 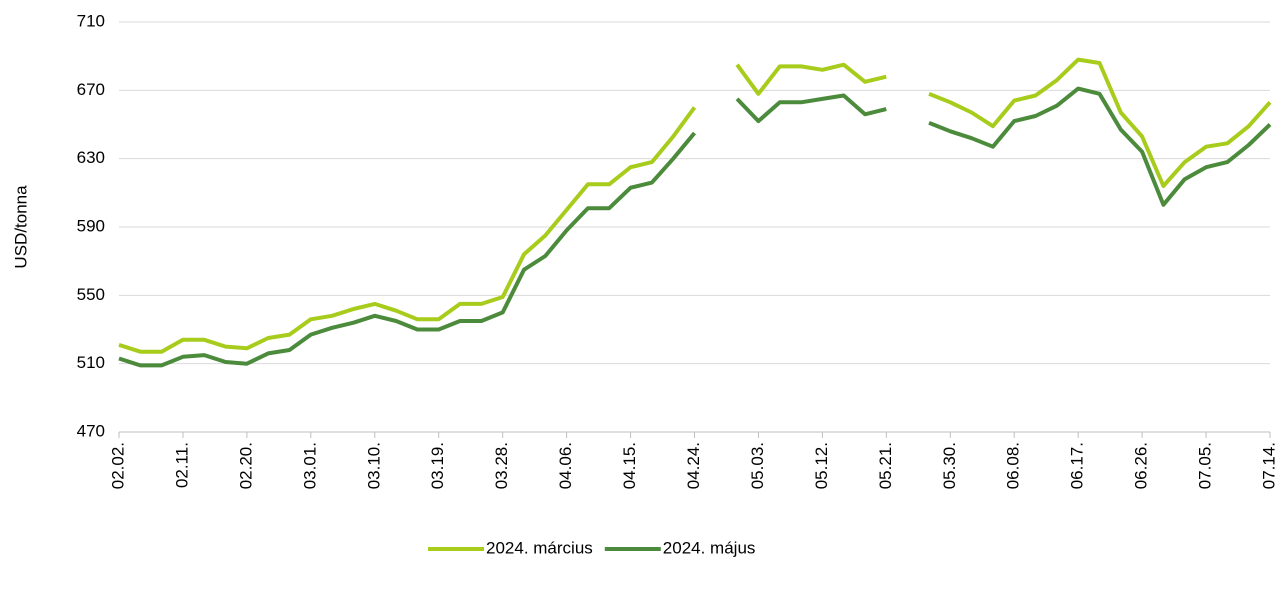 What do you see at coordinates (91, 225) in the screenshot?
I see `y-tick-label: 590` at bounding box center [91, 225].